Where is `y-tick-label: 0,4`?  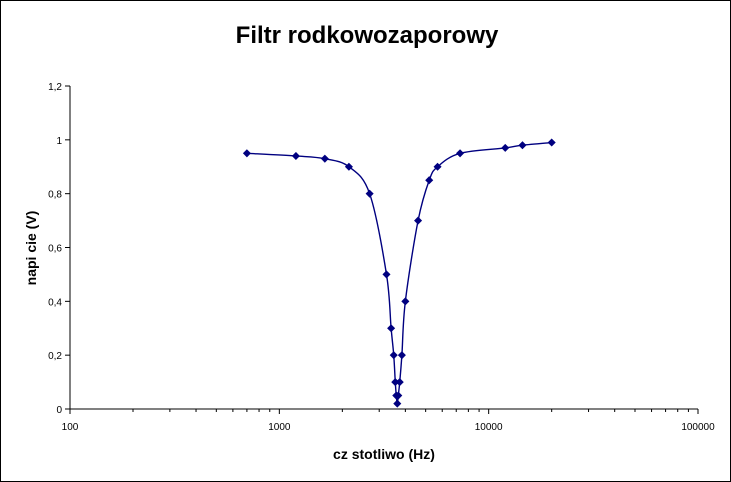
y-tick-label: 0,4 is located at coordinates (55, 302).